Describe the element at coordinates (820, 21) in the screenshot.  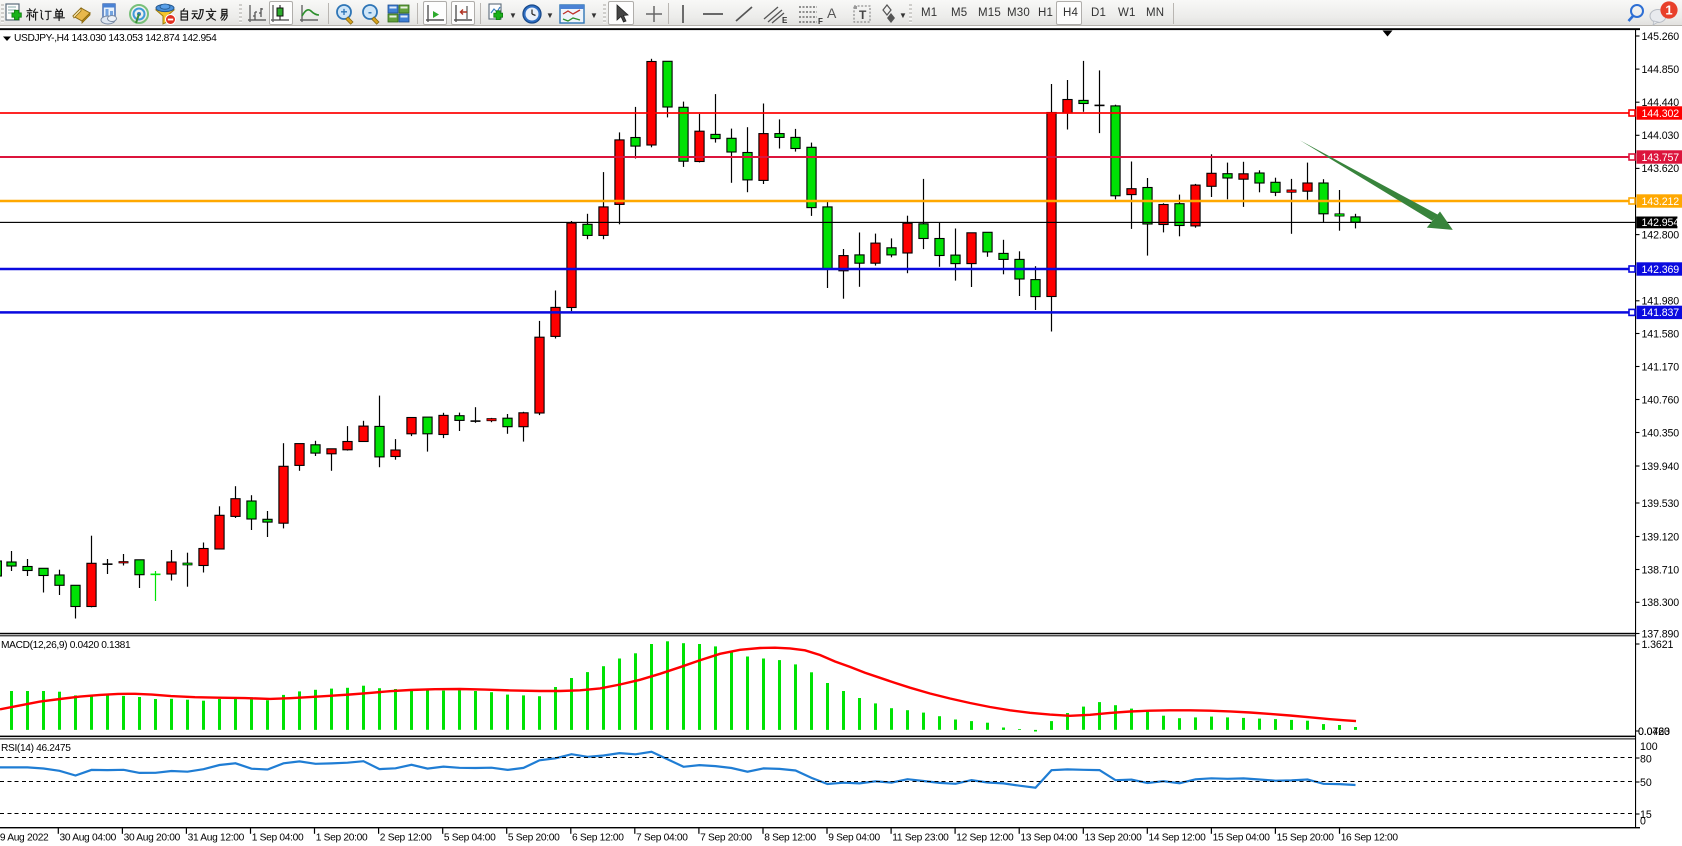
I see `svg-text: F` at that location.